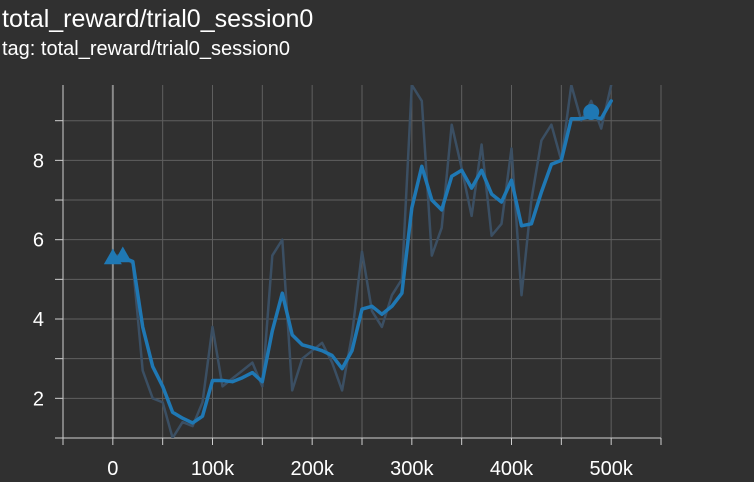  I want to click on x-tick-label: 400k, so click(512, 469).